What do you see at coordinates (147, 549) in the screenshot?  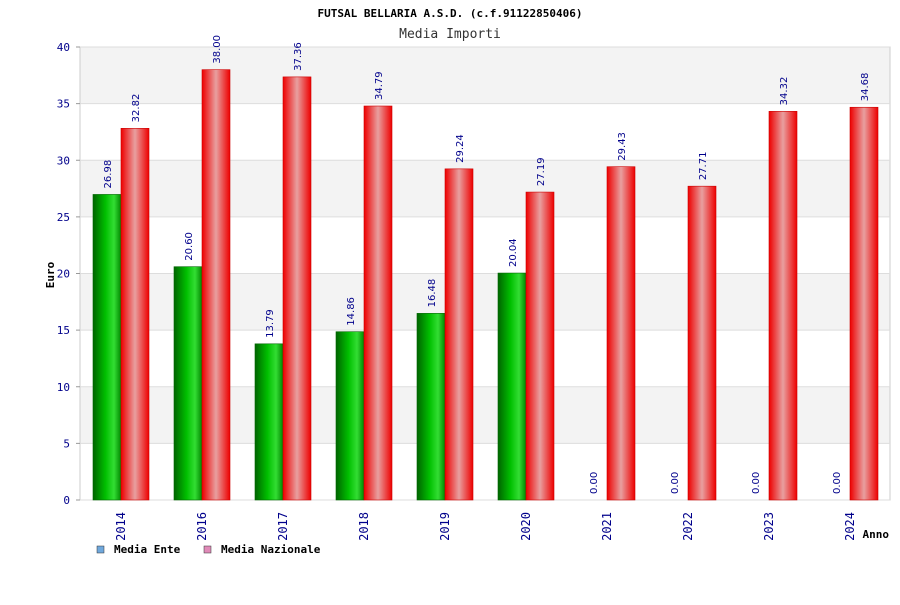 I see `legend-label-media-ente: Media Ente` at bounding box center [147, 549].